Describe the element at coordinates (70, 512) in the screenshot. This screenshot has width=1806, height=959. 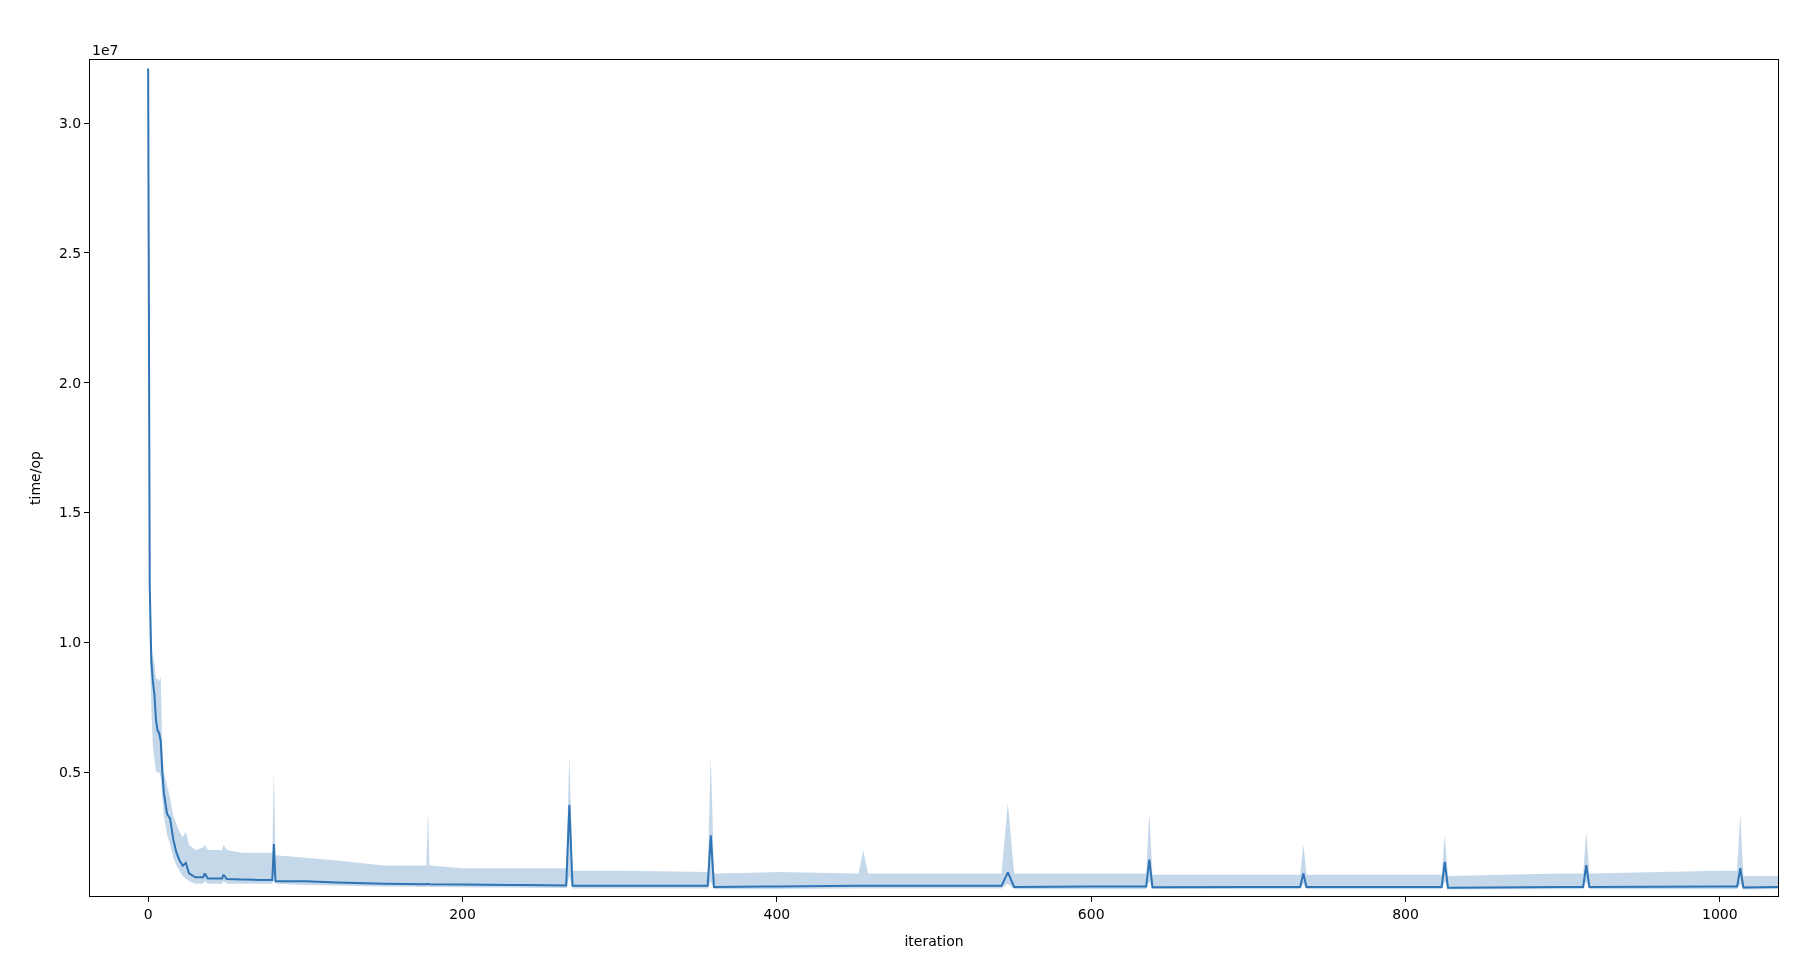
I see `y-tick-label: 1.5` at that location.